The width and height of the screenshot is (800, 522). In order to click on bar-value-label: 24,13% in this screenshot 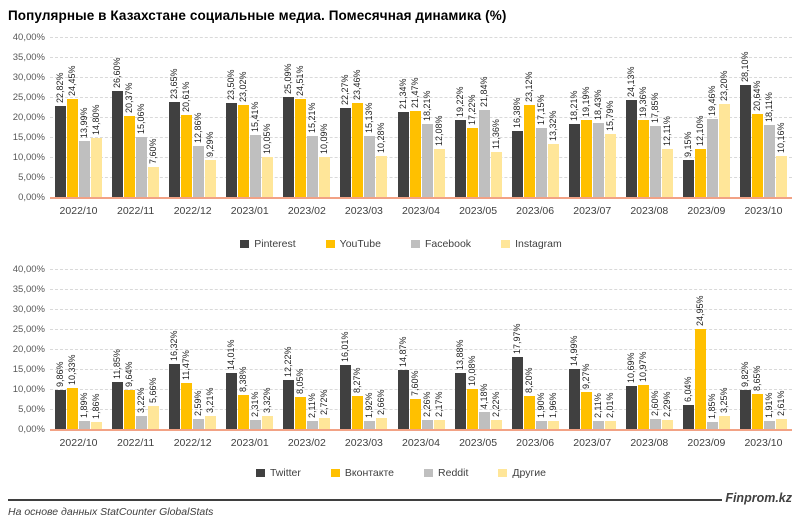, I will do `click(630, 82)`.